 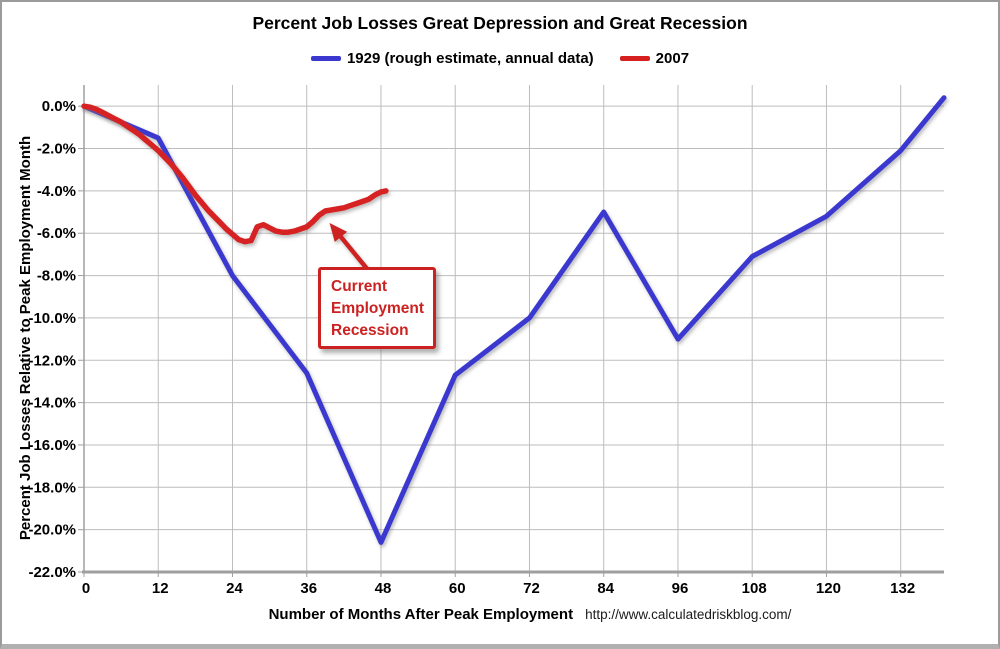 What do you see at coordinates (672, 58) in the screenshot?
I see `legend-label-2007: 2007` at bounding box center [672, 58].